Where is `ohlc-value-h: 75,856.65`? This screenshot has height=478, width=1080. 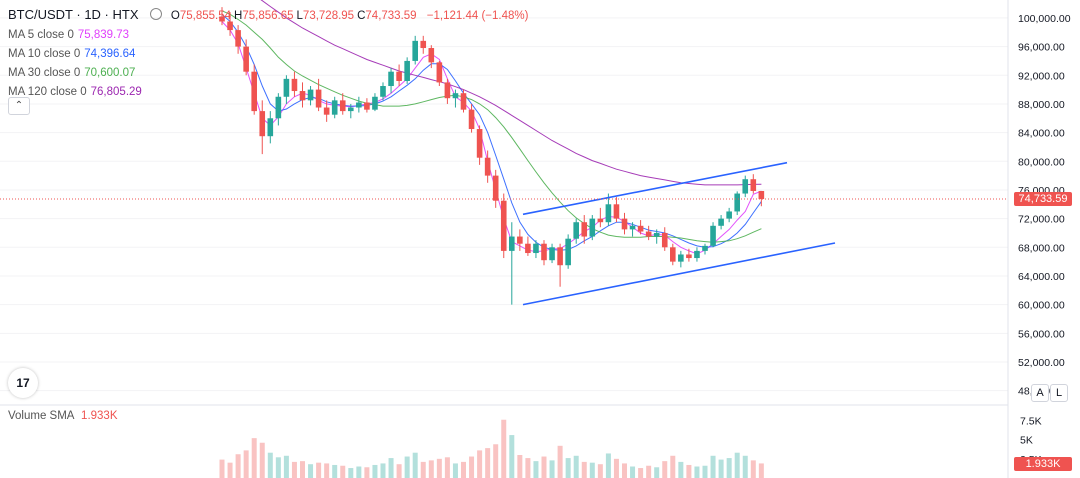
ohlc-value-h: 75,856.65 is located at coordinates (268, 16).